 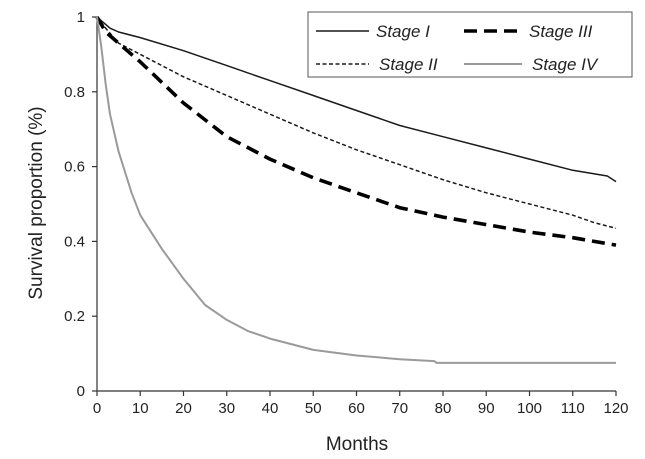 What do you see at coordinates (486, 408) in the screenshot?
I see `x-tick-label: 90` at bounding box center [486, 408].